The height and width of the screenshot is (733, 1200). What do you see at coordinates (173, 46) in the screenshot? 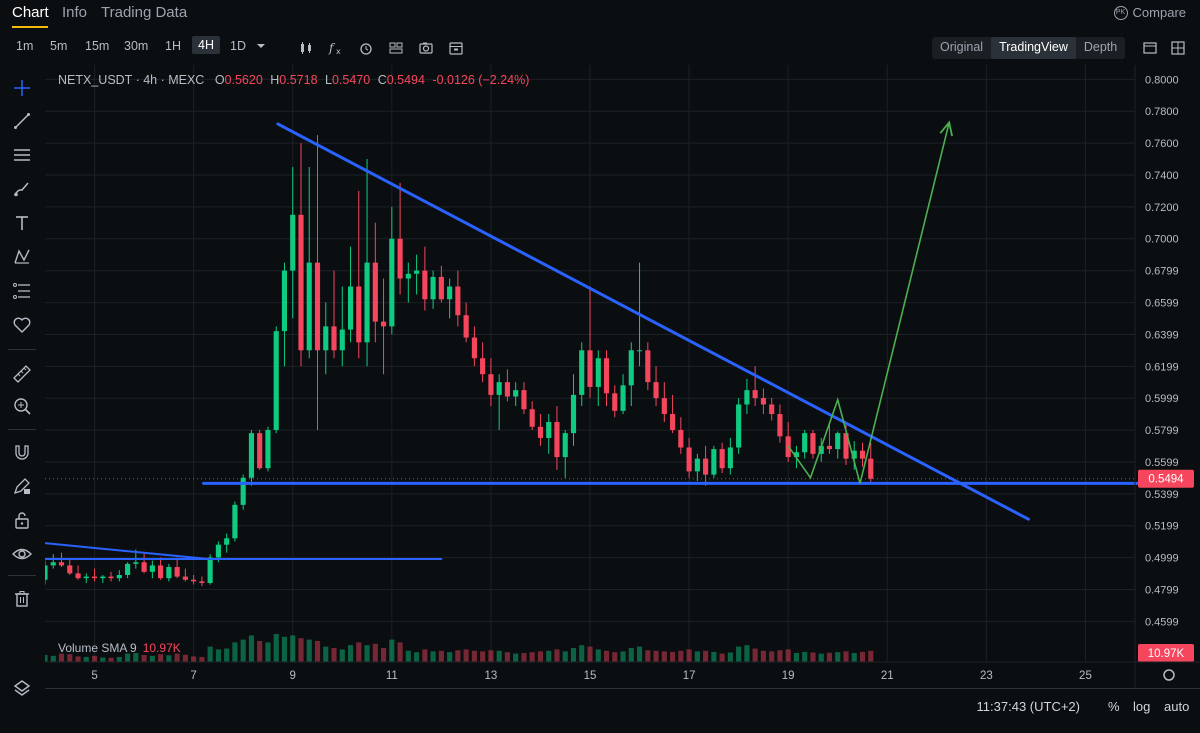
I see `timeframe-1h: 1H` at bounding box center [173, 46].